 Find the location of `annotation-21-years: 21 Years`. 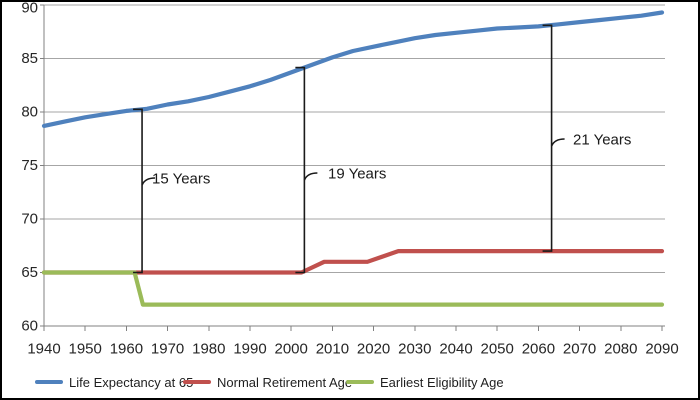

annotation-21-years: 21 Years is located at coordinates (586, 138).